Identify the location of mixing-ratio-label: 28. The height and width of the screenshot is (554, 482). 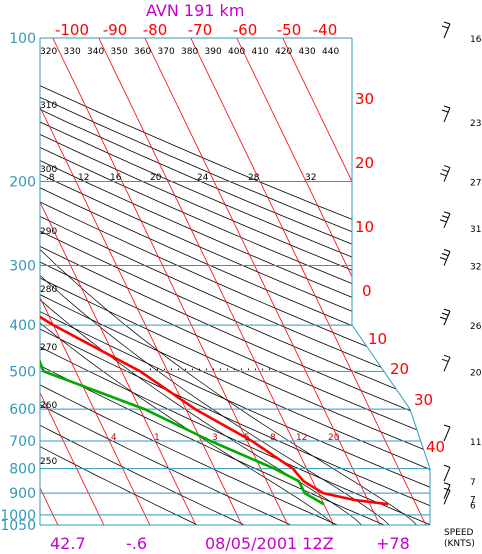
(254, 178).